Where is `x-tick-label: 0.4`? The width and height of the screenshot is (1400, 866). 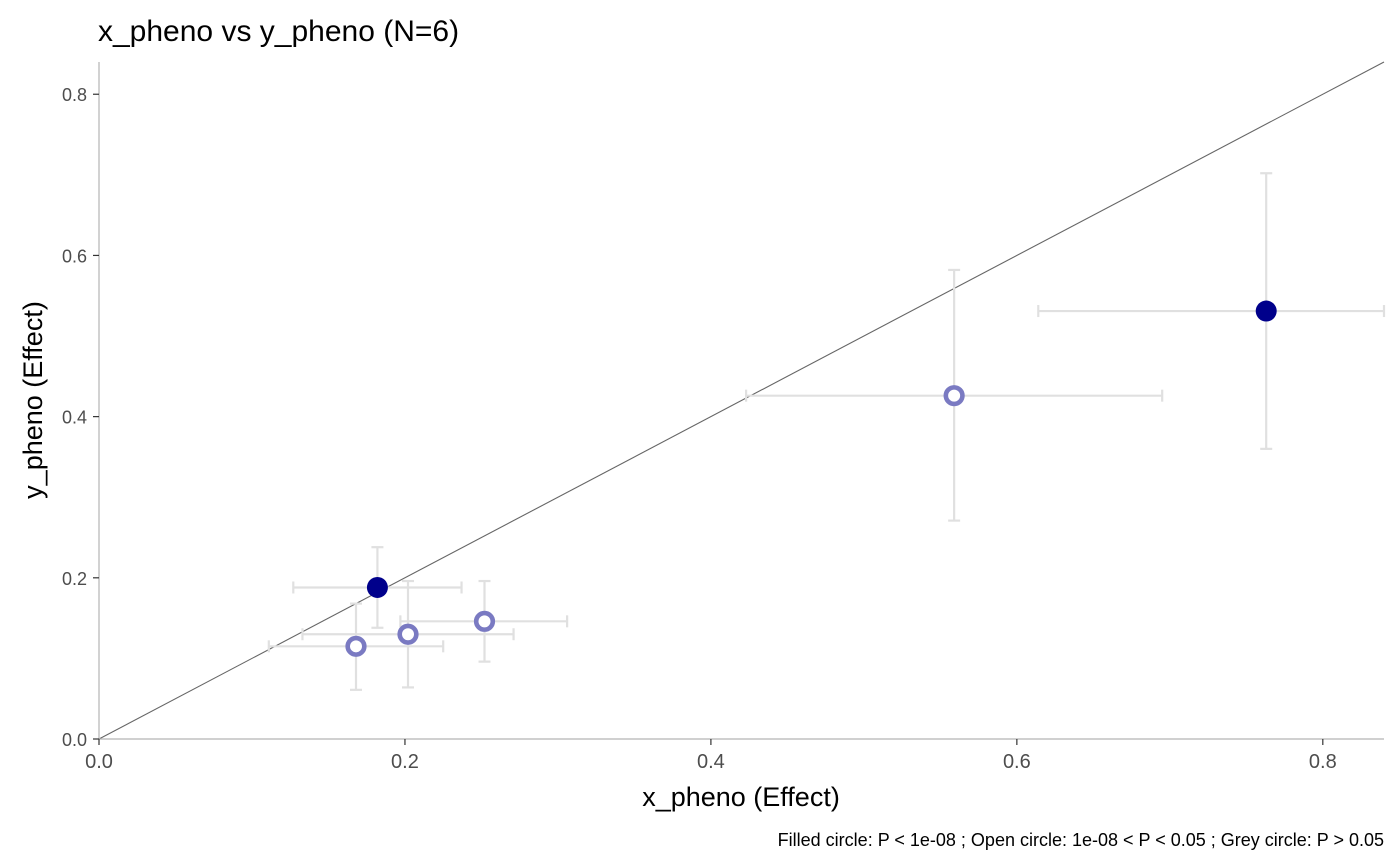 x-tick-label: 0.4 is located at coordinates (711, 762).